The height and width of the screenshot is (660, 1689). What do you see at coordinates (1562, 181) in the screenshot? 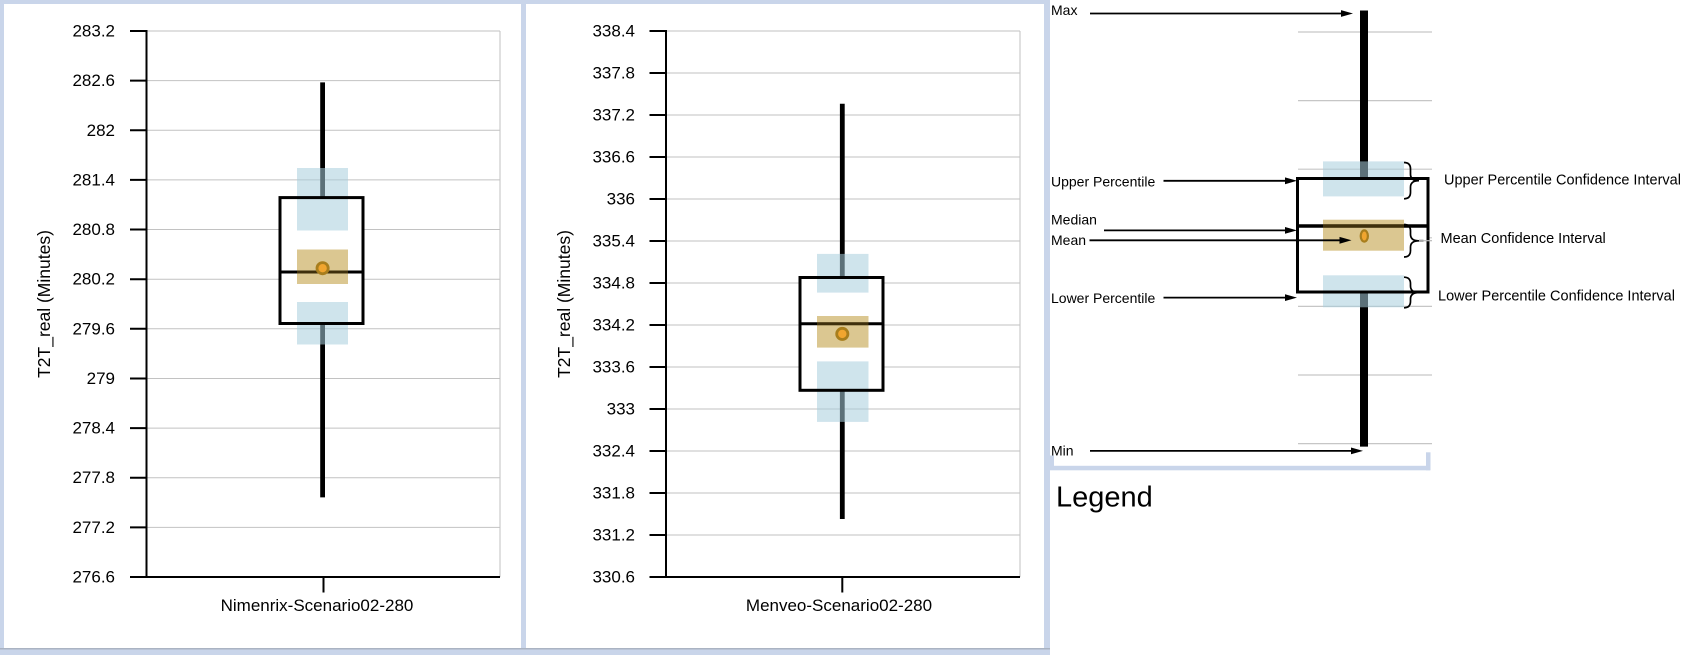
I see `svg-text:Upper Percentile Confidence I: Upper Percentile Confidence Interval` at bounding box center [1562, 181].